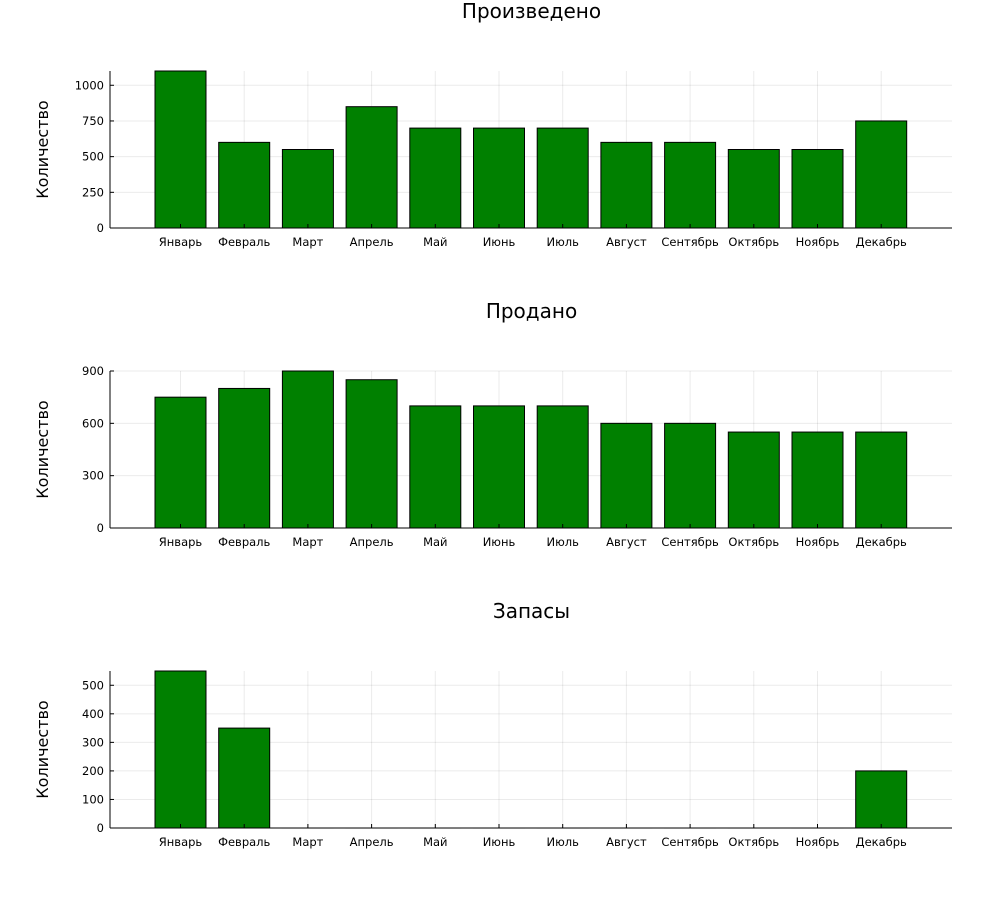 Image resolution: width=1000 pixels, height=900 pixels. What do you see at coordinates (93, 371) in the screenshot?
I see `y-tick-label: 900` at bounding box center [93, 371].